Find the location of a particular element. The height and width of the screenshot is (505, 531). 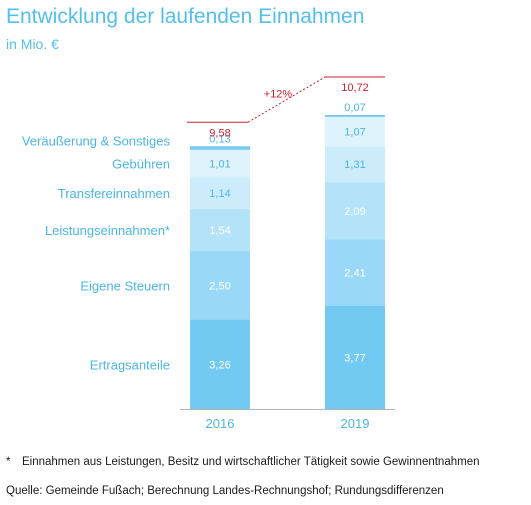

growth-connector is located at coordinates (286, 99).